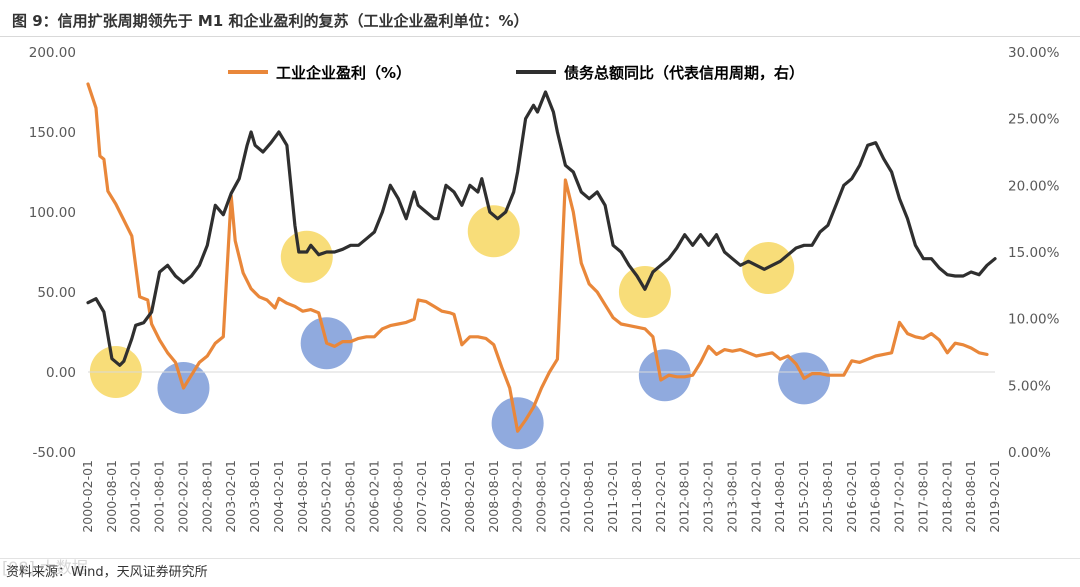 This screenshot has height=587, width=1080. What do you see at coordinates (1029, 386) in the screenshot?
I see `right-tick-label: 5.00%` at bounding box center [1029, 386].